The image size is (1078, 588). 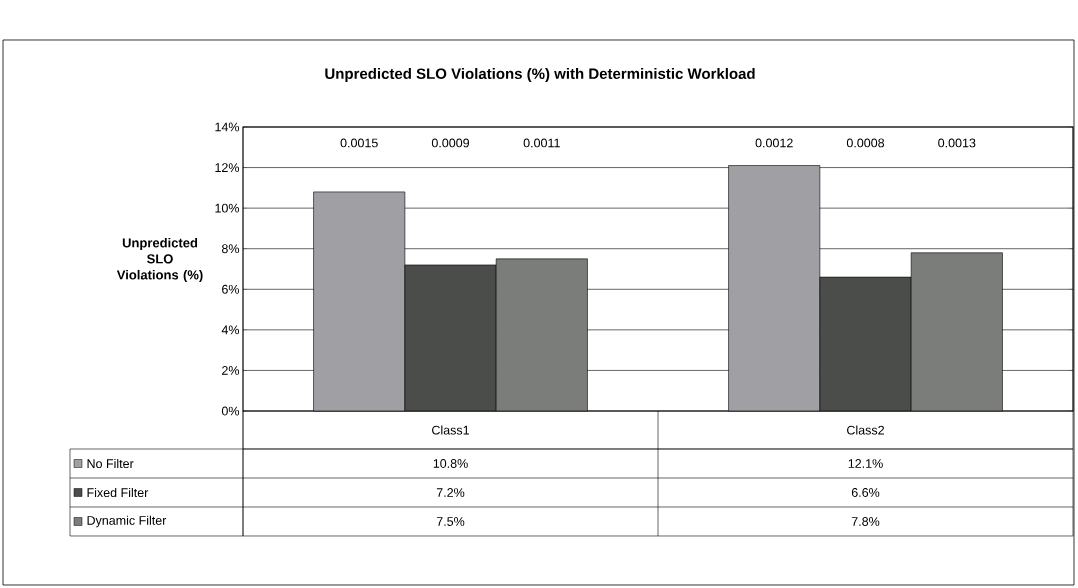 I want to click on data-label: 10.8%, so click(x=450, y=463).